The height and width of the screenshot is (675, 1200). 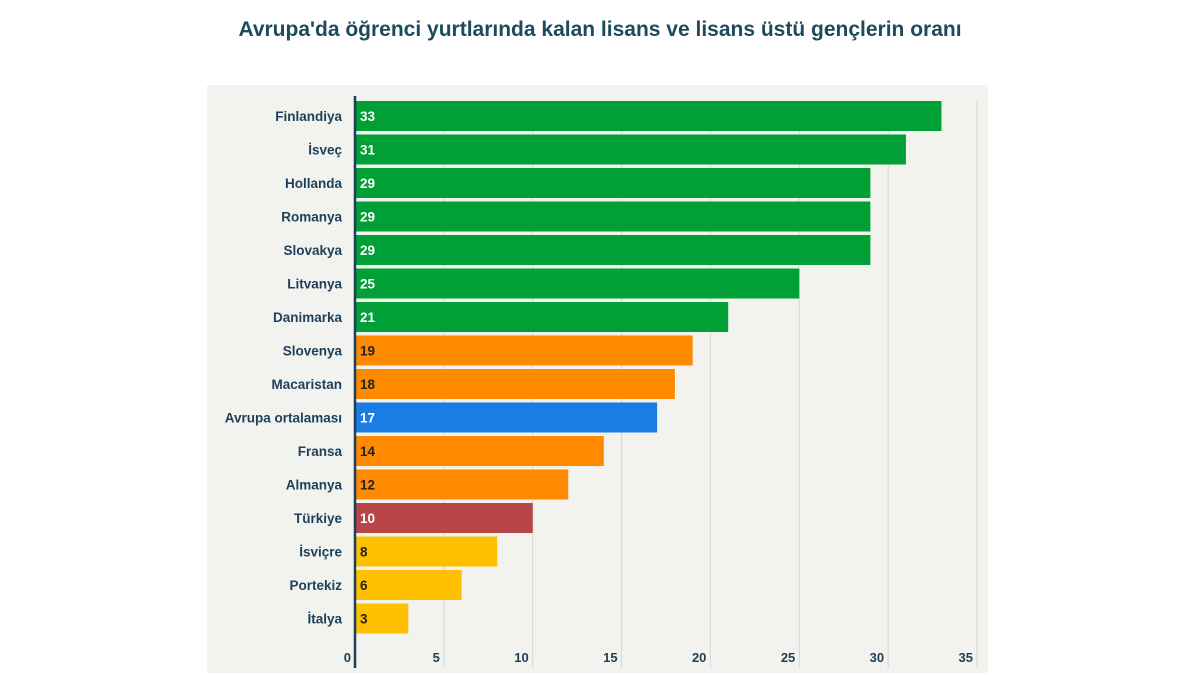 What do you see at coordinates (325, 150) in the screenshot?
I see `category-label: İsveç` at bounding box center [325, 150].